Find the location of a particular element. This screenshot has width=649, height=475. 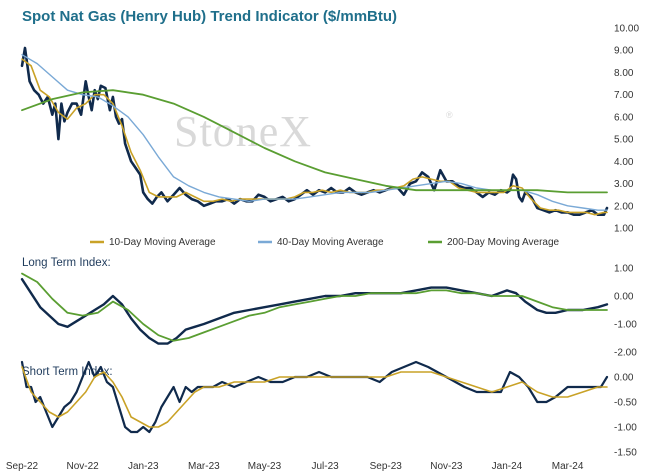

y-tick-label: 8.00 is located at coordinates (624, 73).